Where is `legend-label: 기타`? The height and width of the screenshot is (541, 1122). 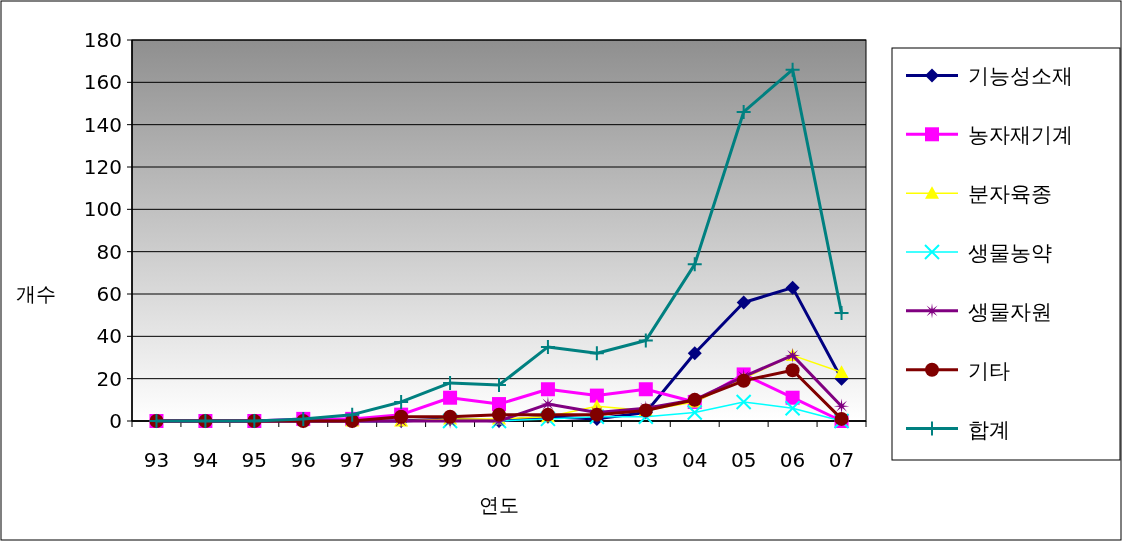 legend-label: 기타 is located at coordinates (989, 370).